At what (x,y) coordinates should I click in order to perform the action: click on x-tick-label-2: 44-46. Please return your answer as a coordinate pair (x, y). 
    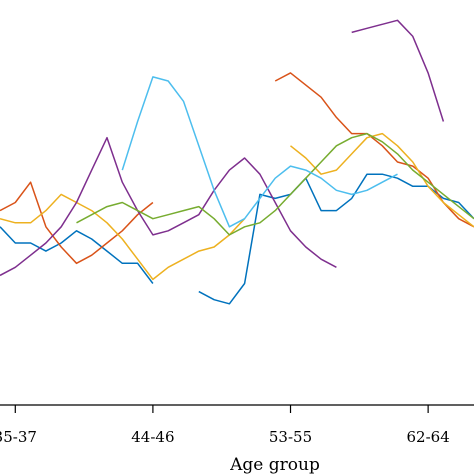
    Looking at the image, I should click on (152, 437).